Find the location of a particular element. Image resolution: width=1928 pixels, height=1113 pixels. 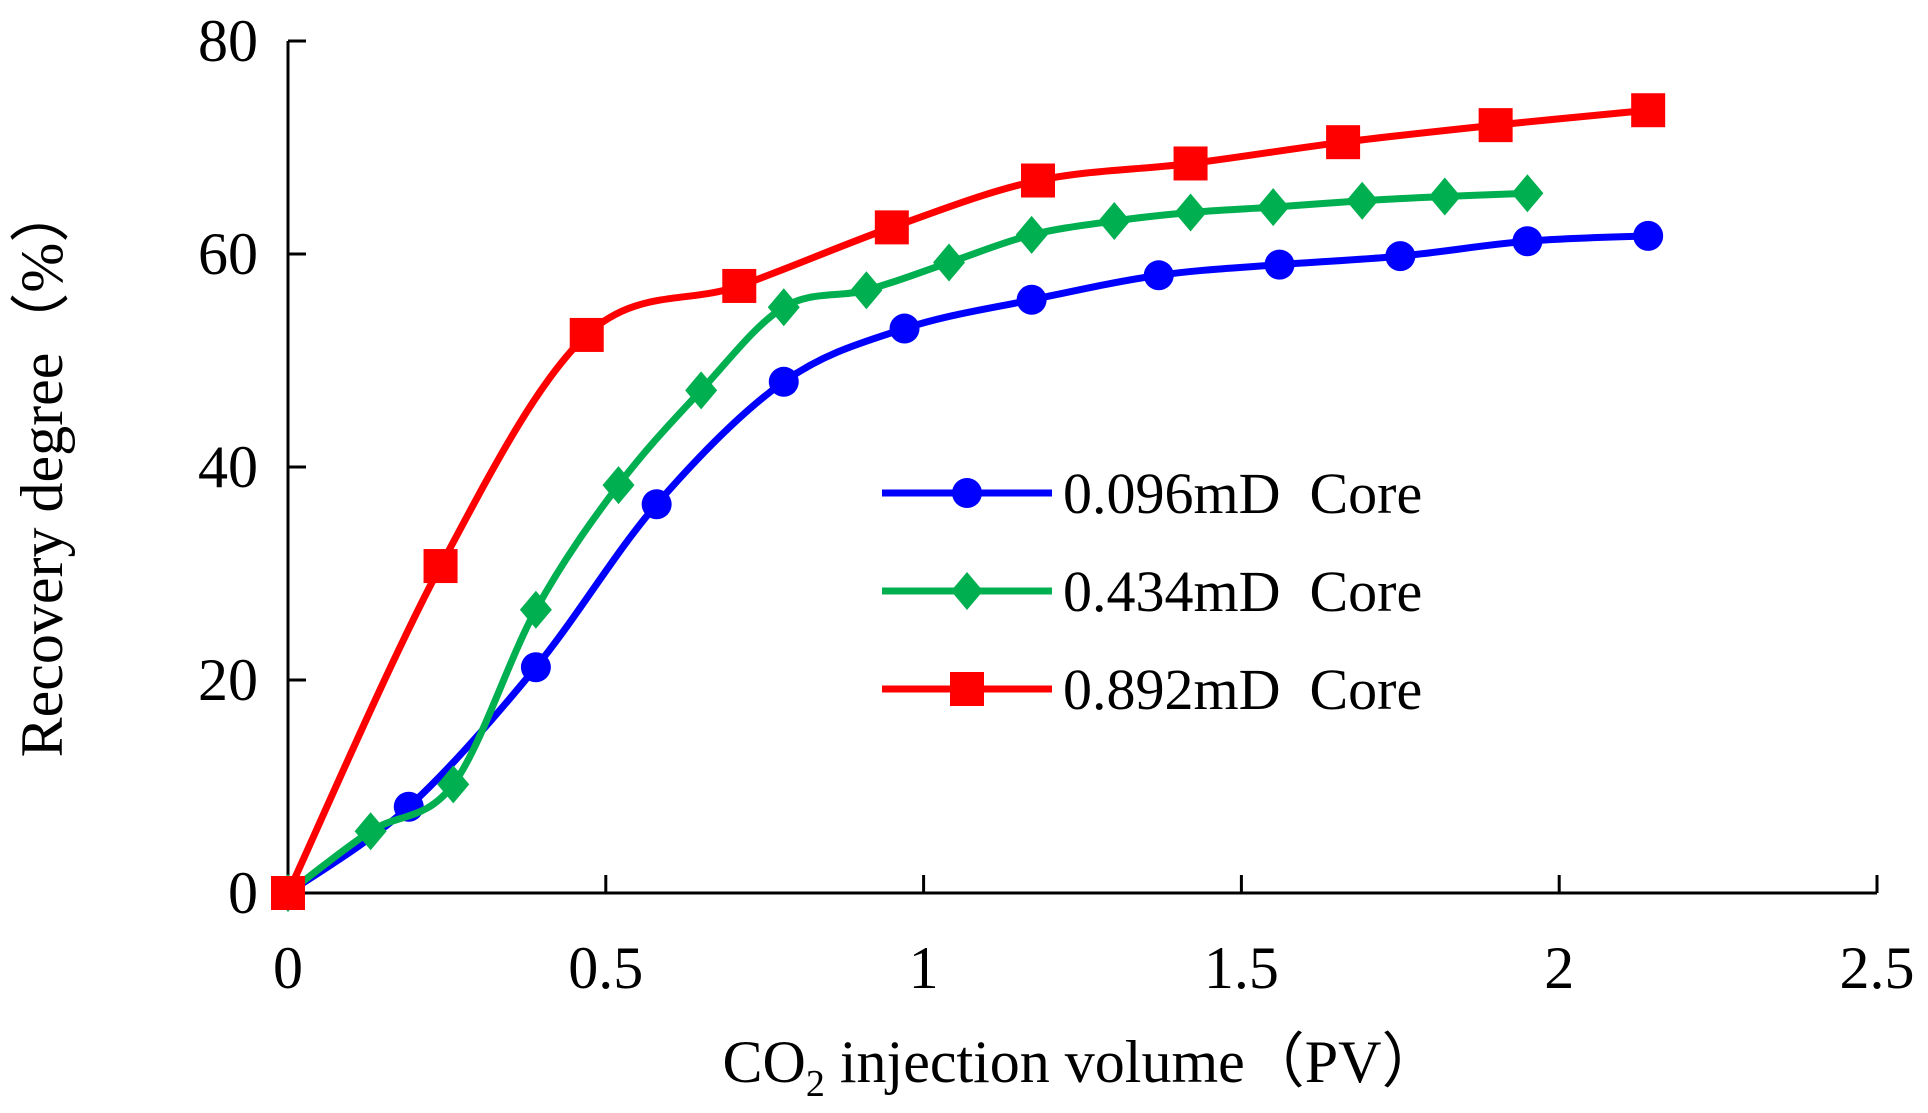

y-tick-label: 40 is located at coordinates (228, 467).